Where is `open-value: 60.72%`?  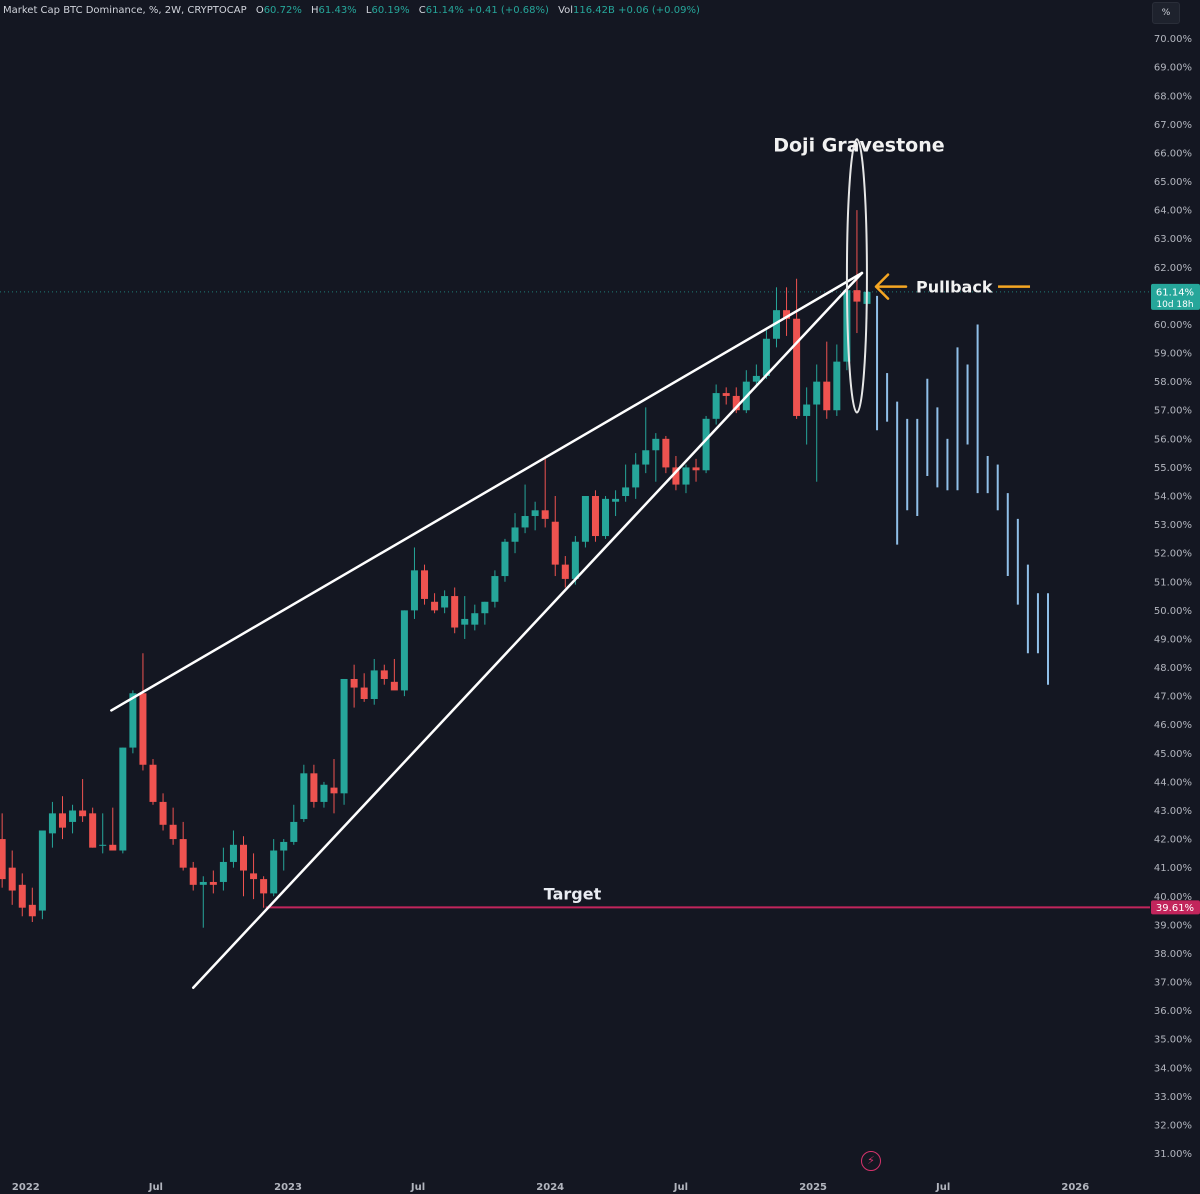 open-value: 60.72% is located at coordinates (282, 10).